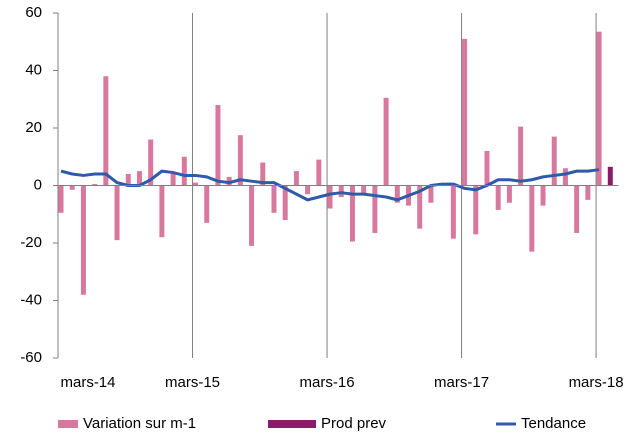  Describe the element at coordinates (33, 69) in the screenshot. I see `y-tick-label: 40` at that location.